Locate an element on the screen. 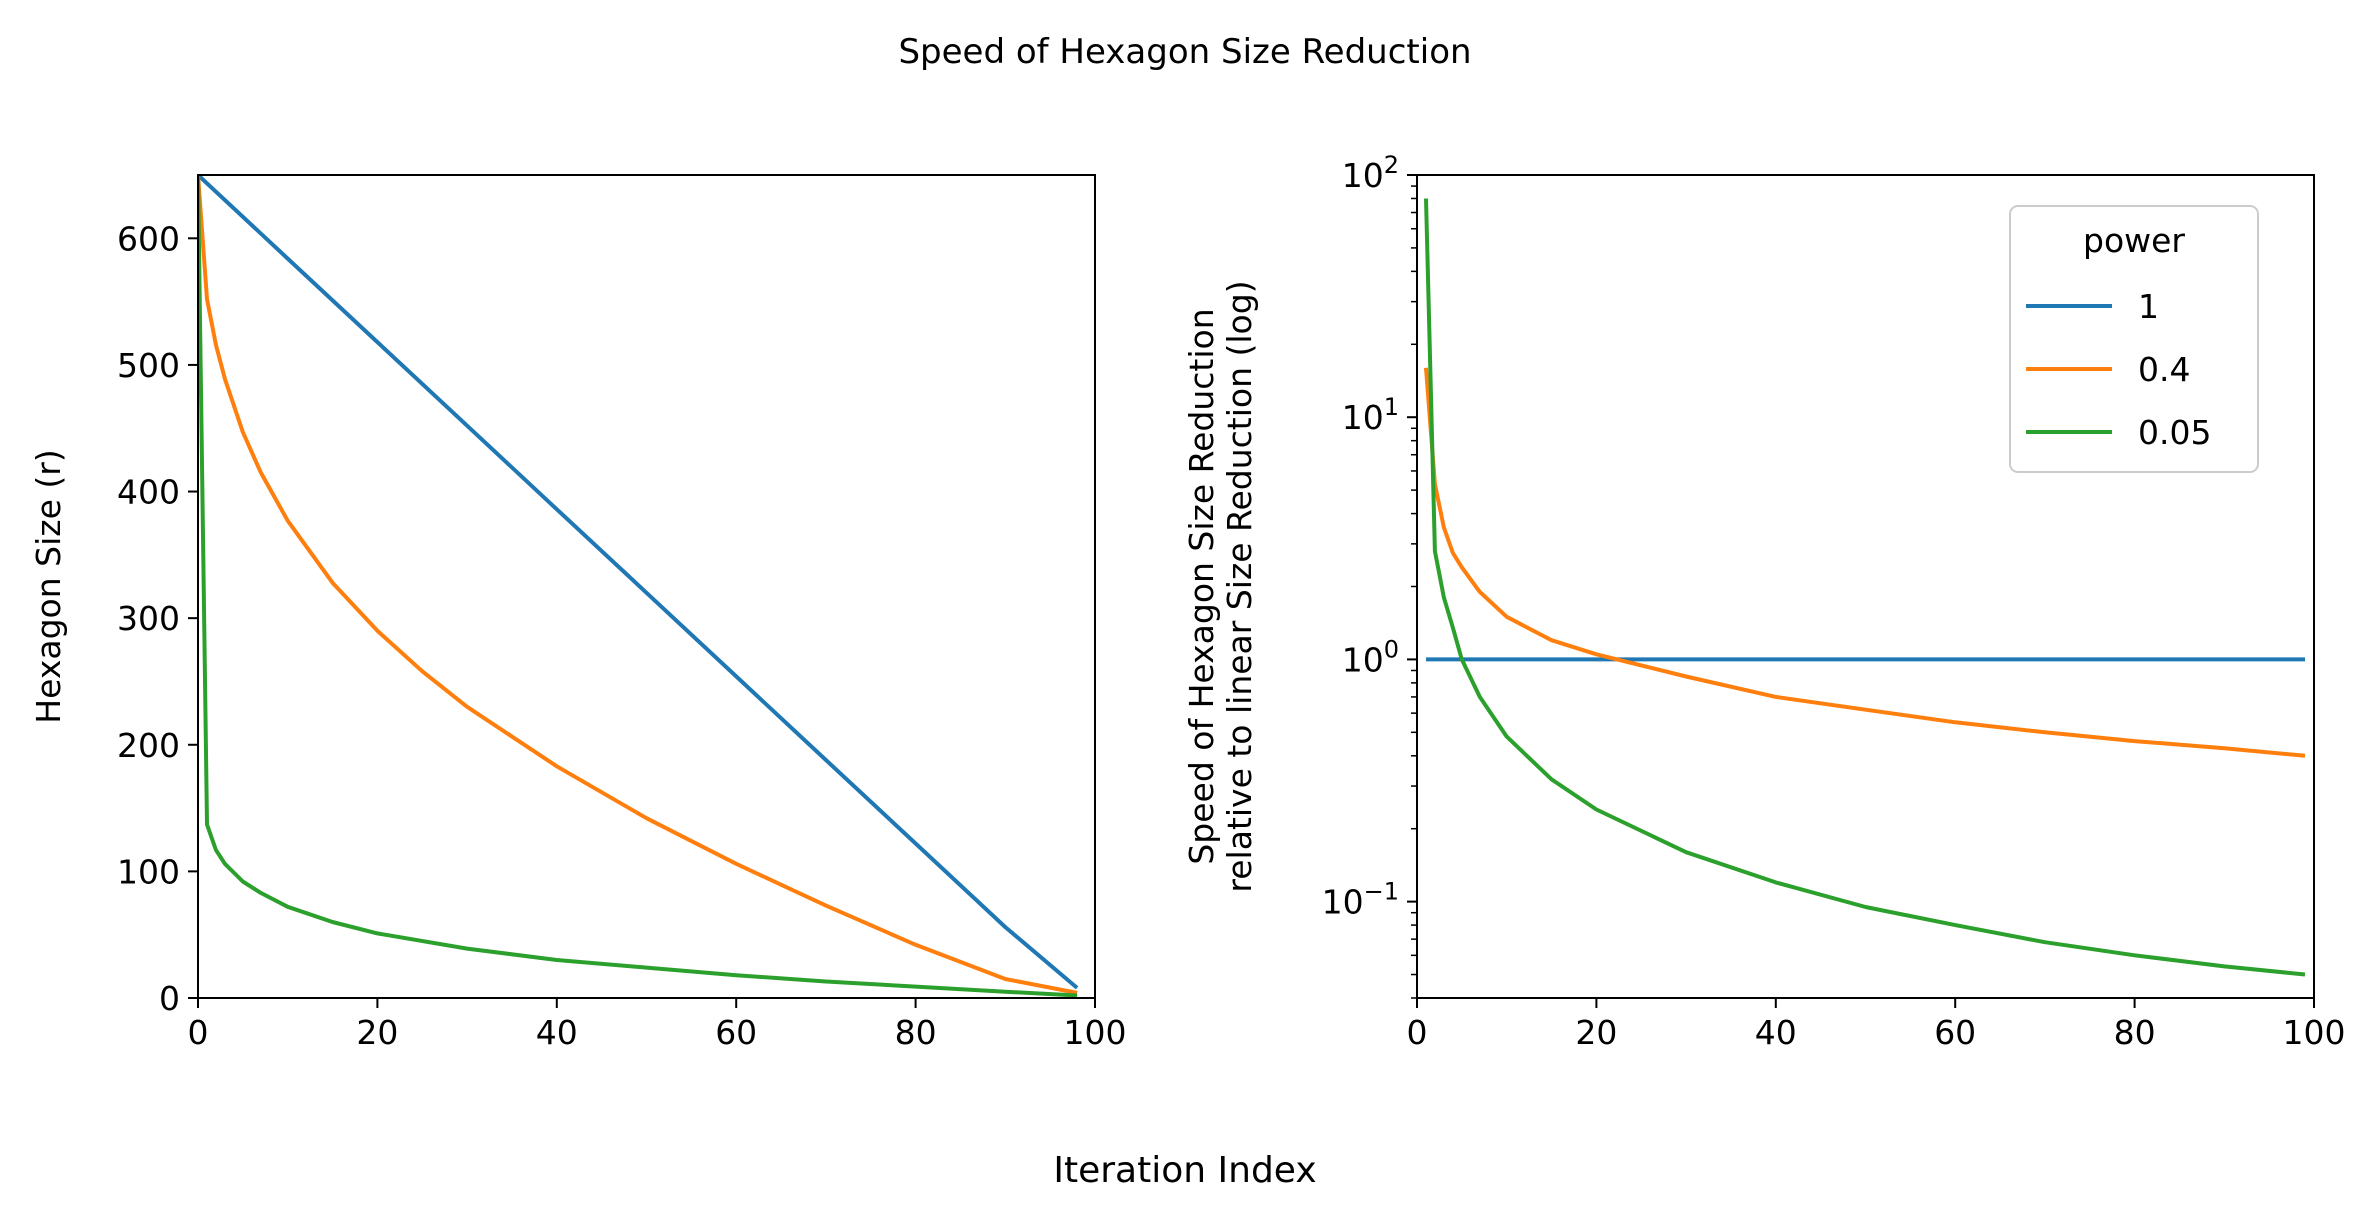  figure-title: Speed of Hexagon Size Reduction is located at coordinates (1184, 52).